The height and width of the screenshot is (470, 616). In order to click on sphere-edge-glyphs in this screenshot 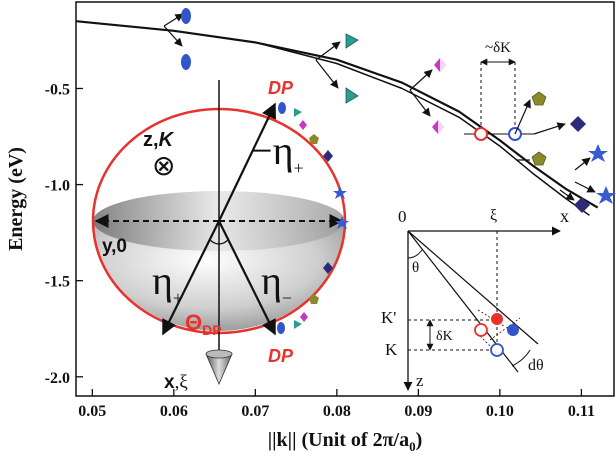, I will do `click(313, 218)`.